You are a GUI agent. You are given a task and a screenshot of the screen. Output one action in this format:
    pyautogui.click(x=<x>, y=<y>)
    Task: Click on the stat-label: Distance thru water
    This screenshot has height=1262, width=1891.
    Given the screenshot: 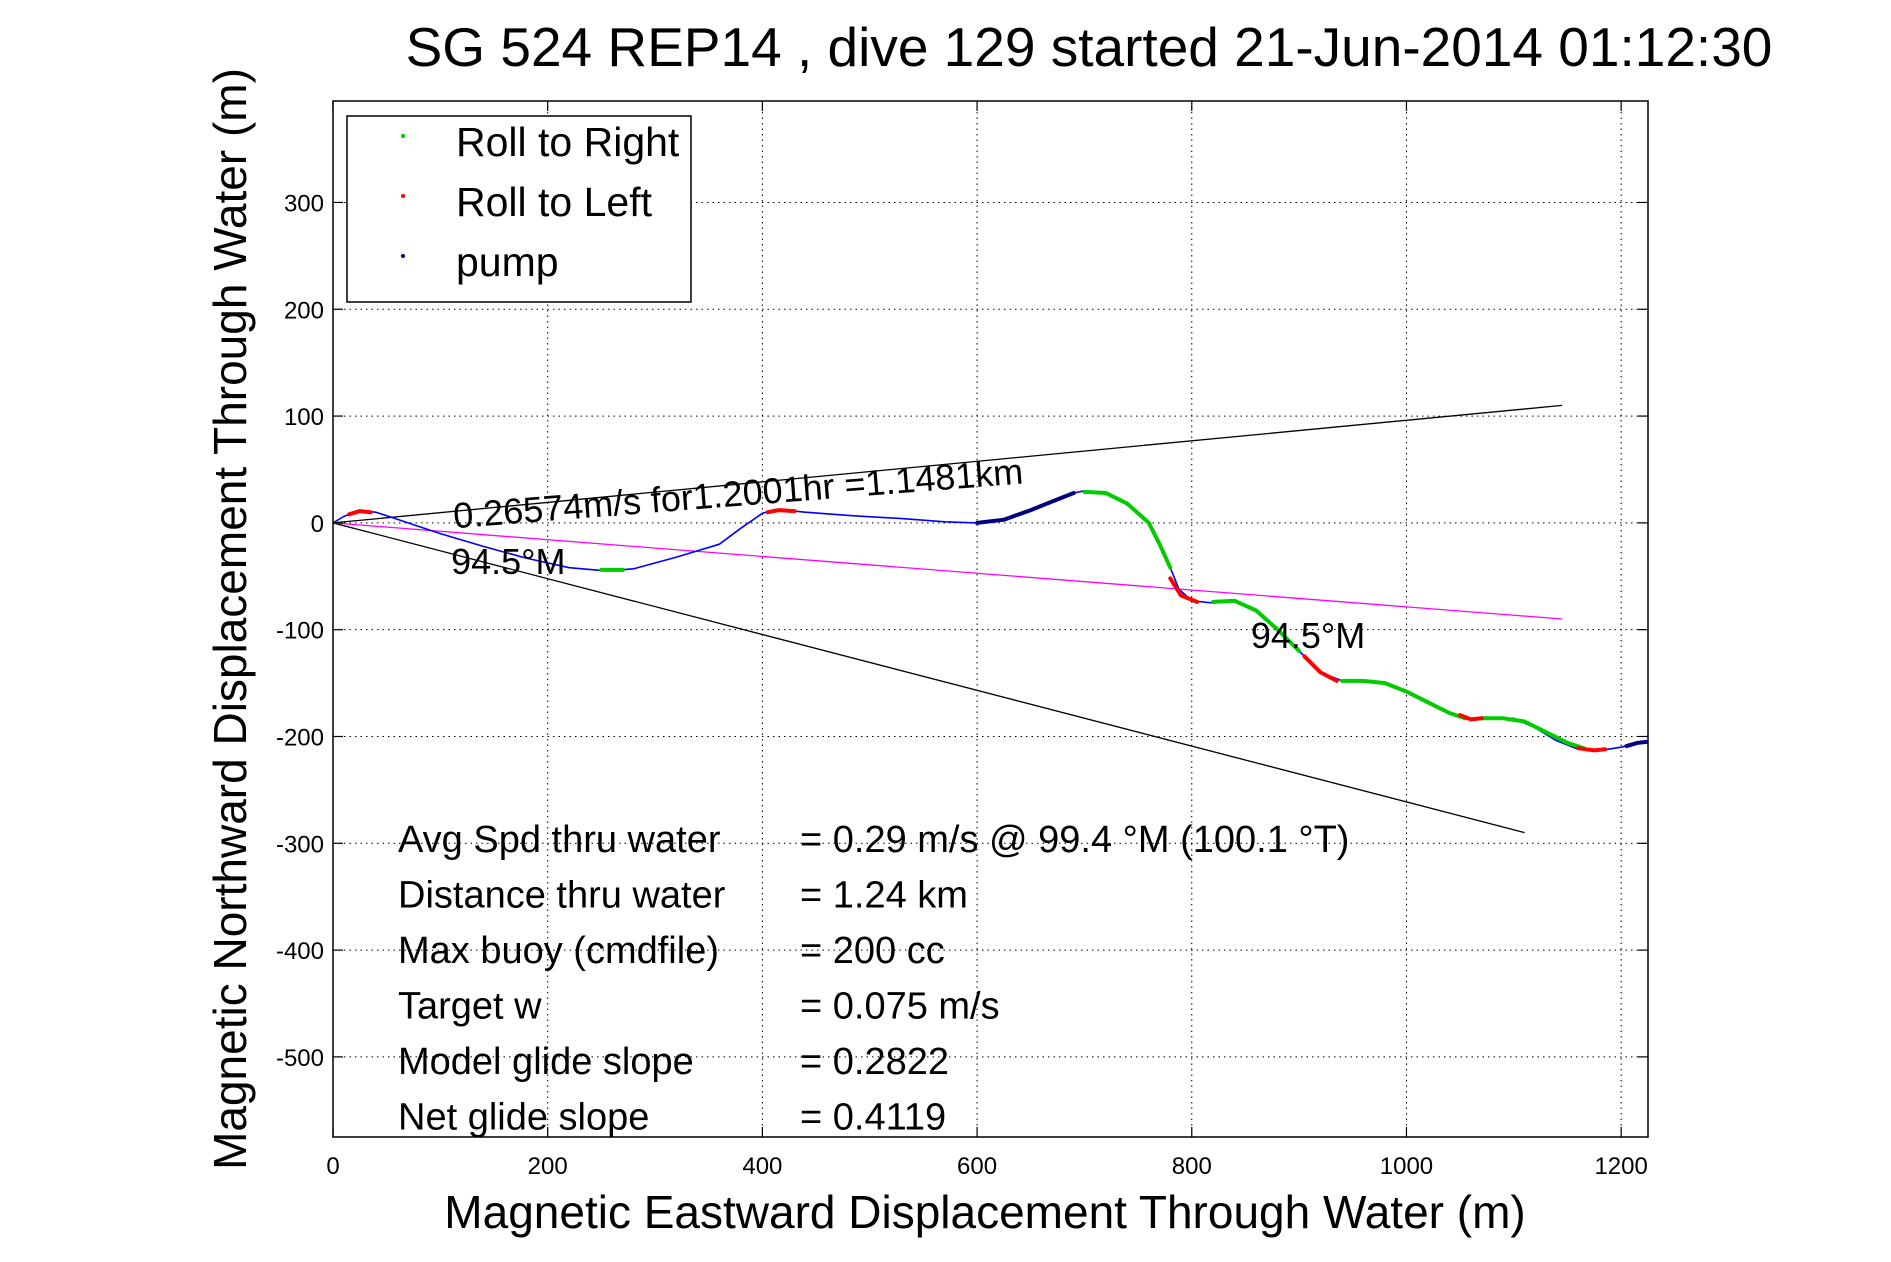 What is the action you would take?
    pyautogui.click(x=562, y=896)
    